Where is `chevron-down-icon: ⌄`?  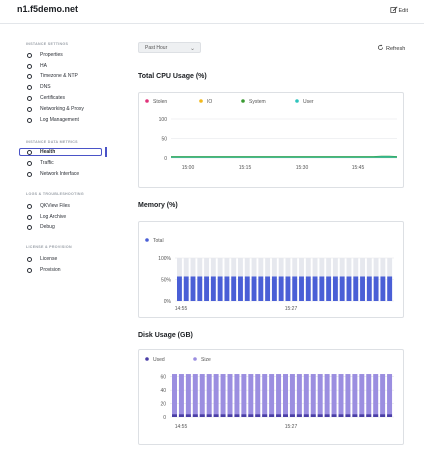
chevron-down-icon: ⌄ is located at coordinates (192, 49).